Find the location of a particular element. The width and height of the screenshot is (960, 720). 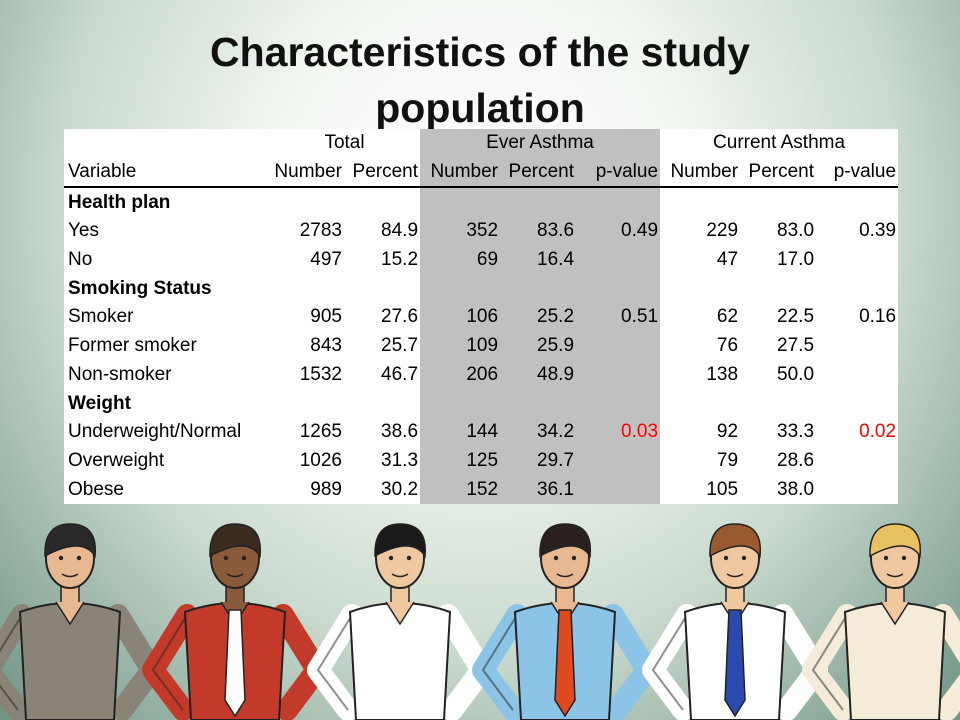

table-cell: 29.7 is located at coordinates (538, 461).